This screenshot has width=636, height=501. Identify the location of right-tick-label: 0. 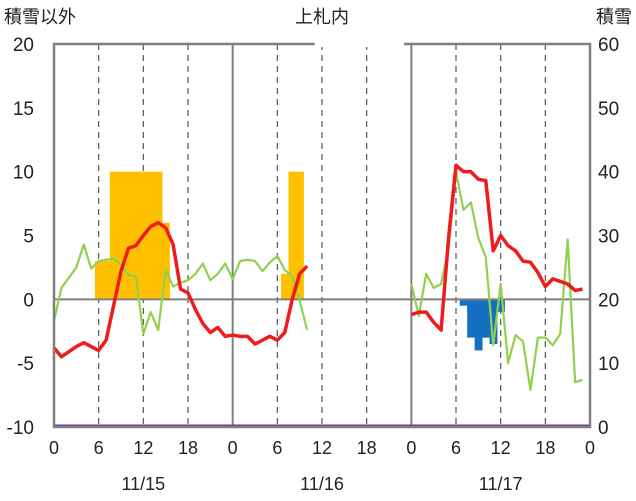
(603, 428).